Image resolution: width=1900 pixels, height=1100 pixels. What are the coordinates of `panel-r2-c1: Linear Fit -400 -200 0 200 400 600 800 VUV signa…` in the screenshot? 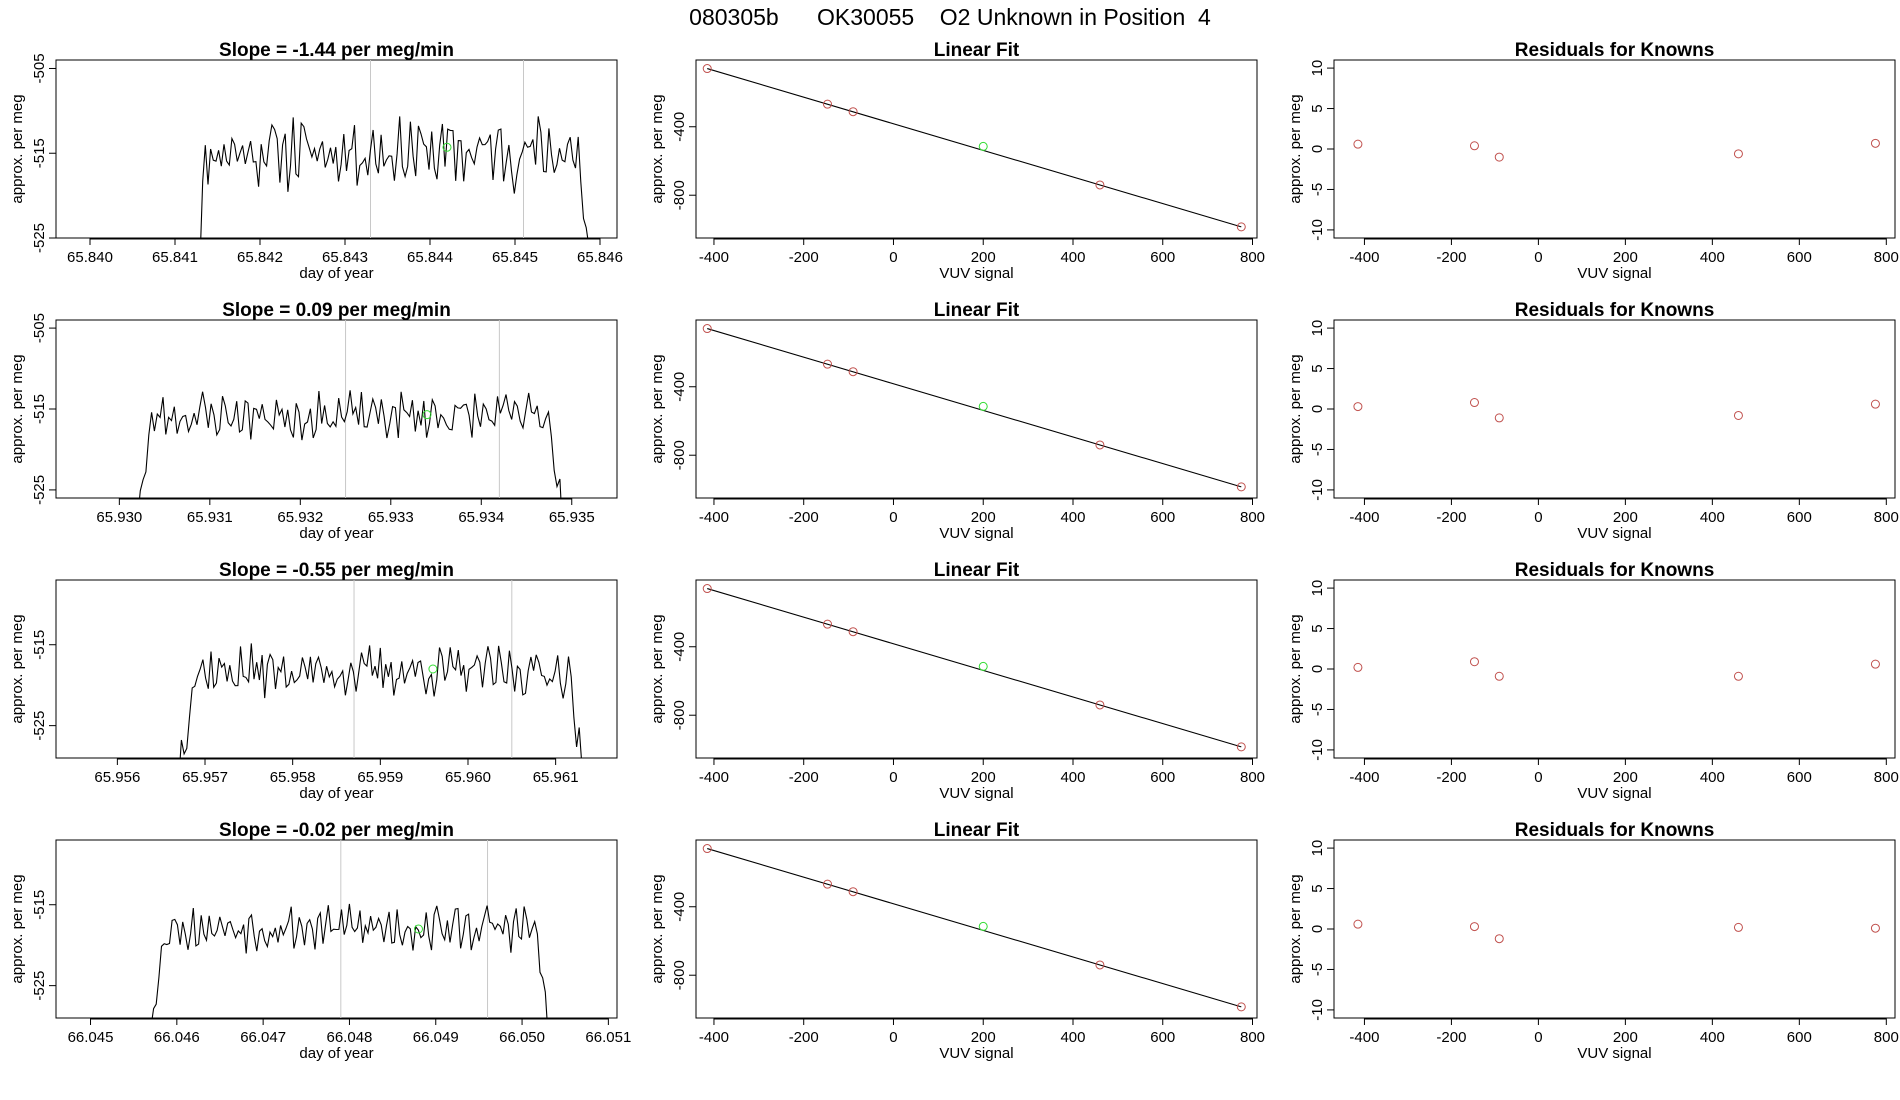 It's located at (957, 681).